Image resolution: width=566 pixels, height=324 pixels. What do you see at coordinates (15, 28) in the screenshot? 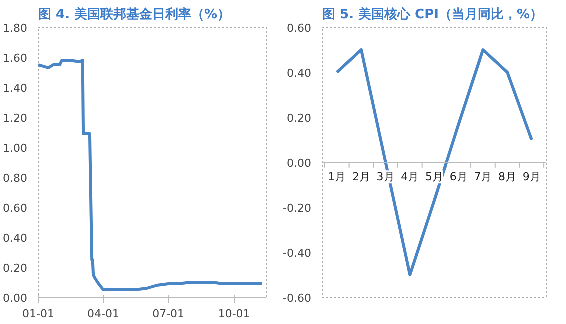
I see `y-tick-label: 1.80` at bounding box center [15, 28].